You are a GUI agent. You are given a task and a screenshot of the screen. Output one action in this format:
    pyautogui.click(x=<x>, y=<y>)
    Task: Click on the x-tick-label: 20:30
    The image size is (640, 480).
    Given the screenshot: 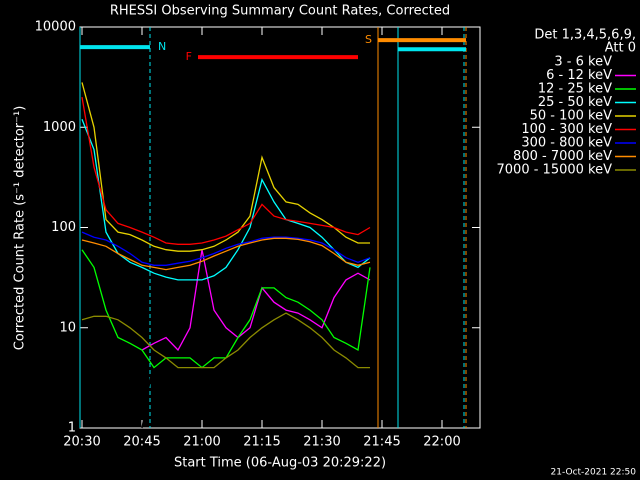 What is the action you would take?
    pyautogui.click(x=81, y=442)
    